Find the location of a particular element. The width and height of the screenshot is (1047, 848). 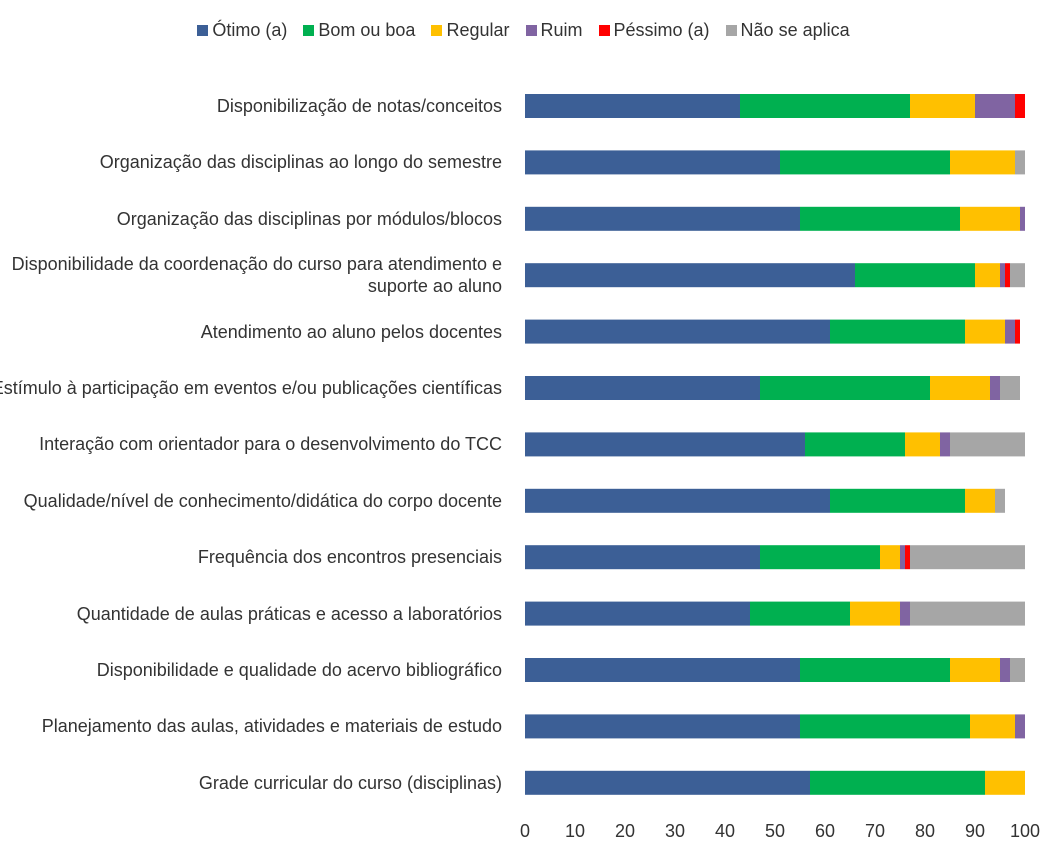

legend-label: Não se aplica is located at coordinates (795, 30).